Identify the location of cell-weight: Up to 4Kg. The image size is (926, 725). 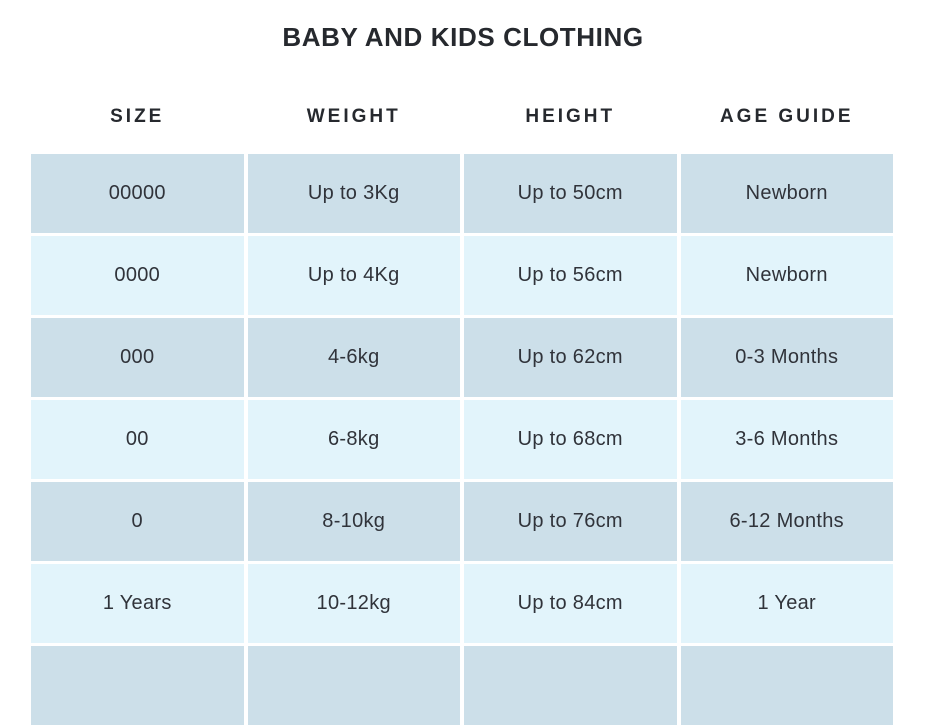
(353, 275).